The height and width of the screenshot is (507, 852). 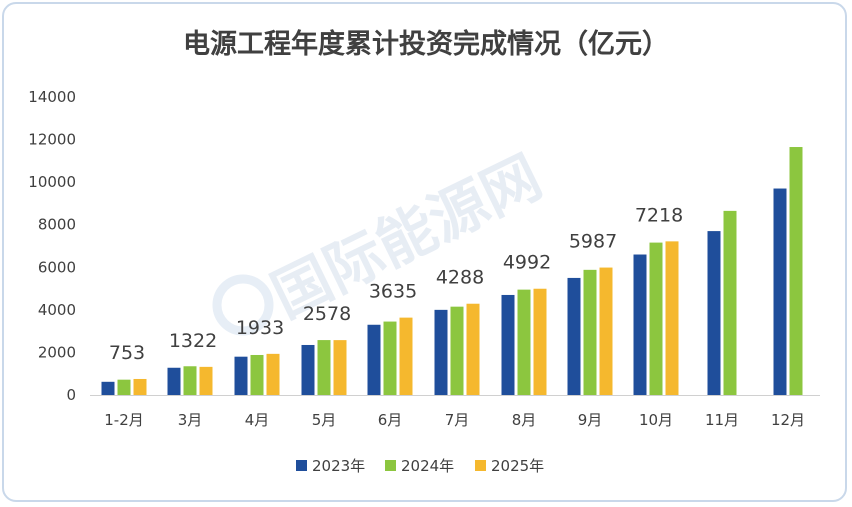 I want to click on data-label: 5987, so click(x=593, y=242).